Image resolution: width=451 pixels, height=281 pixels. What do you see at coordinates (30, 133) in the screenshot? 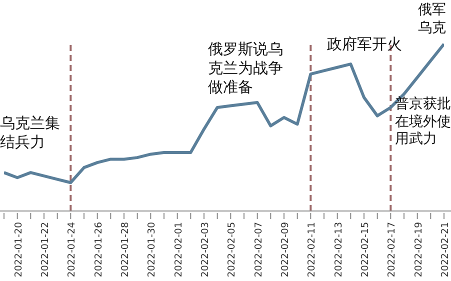
I see `annotation: 乌克兰集结兵力` at bounding box center [30, 133].